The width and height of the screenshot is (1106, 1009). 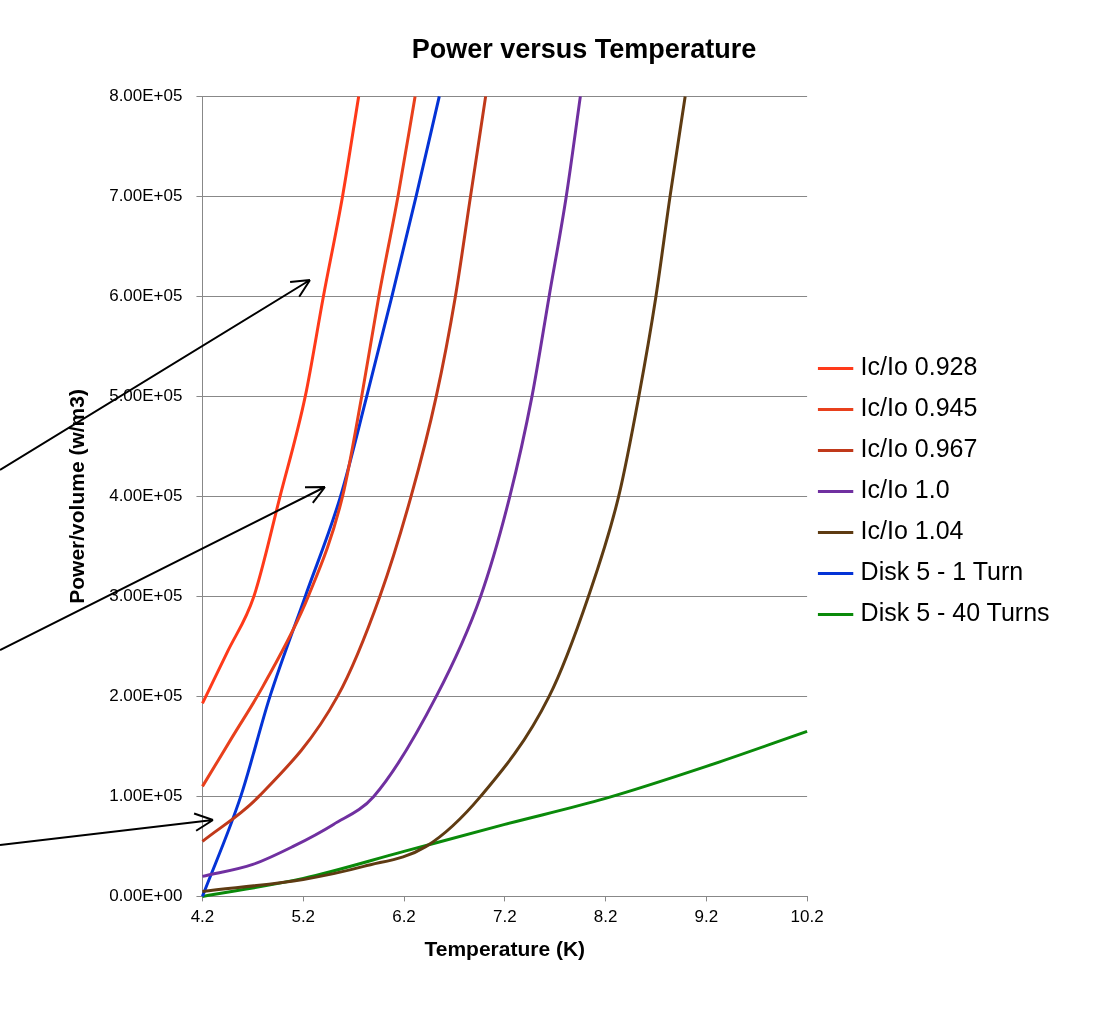 What do you see at coordinates (505, 949) in the screenshot?
I see `x-axis-title: Temperature (K)` at bounding box center [505, 949].